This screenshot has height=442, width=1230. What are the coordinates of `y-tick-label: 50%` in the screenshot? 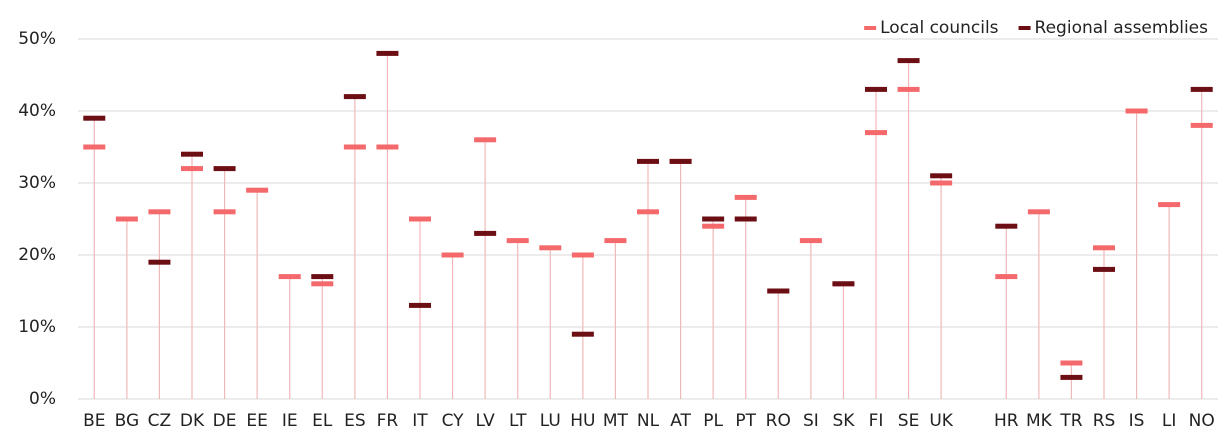 It's located at (37, 39).